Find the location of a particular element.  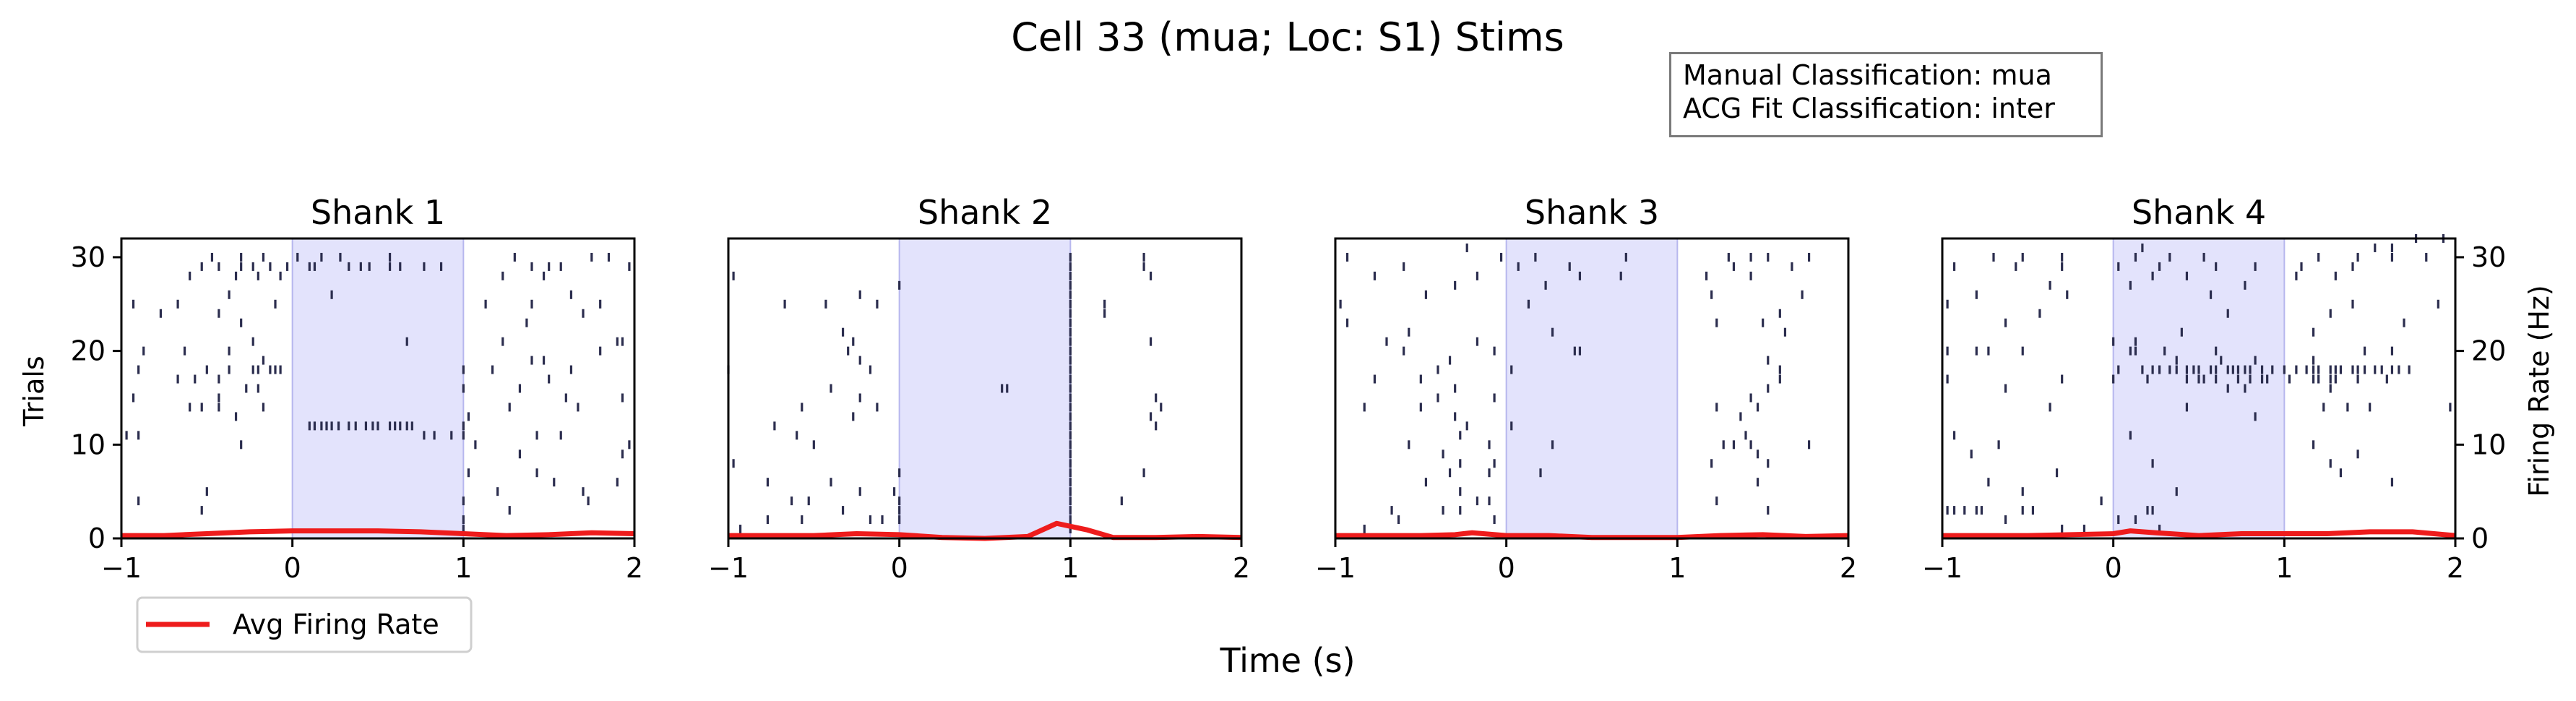

panel-title: Shank 4 is located at coordinates (2199, 212).